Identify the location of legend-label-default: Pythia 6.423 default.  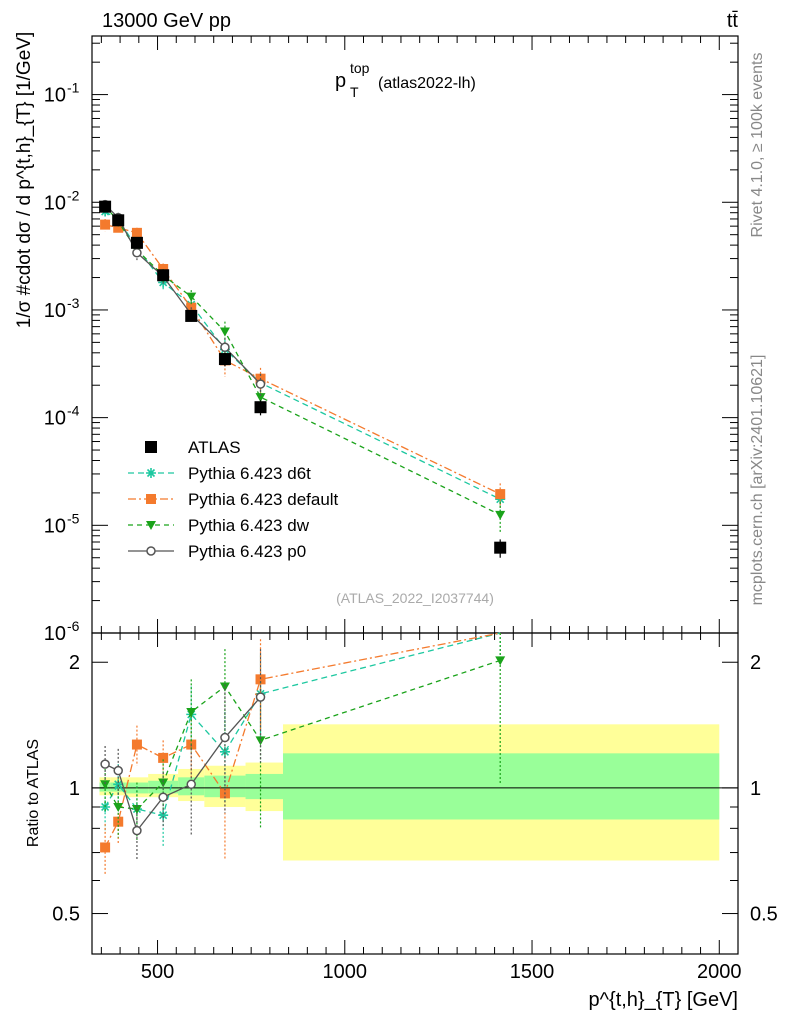
(263, 499).